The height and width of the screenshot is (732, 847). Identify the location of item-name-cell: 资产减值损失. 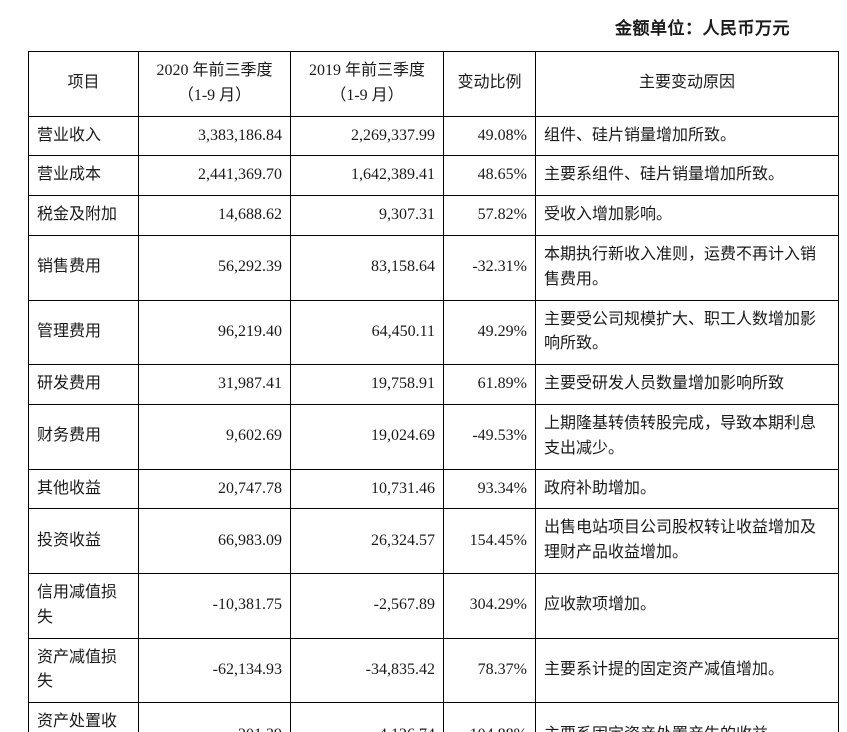
(83, 670).